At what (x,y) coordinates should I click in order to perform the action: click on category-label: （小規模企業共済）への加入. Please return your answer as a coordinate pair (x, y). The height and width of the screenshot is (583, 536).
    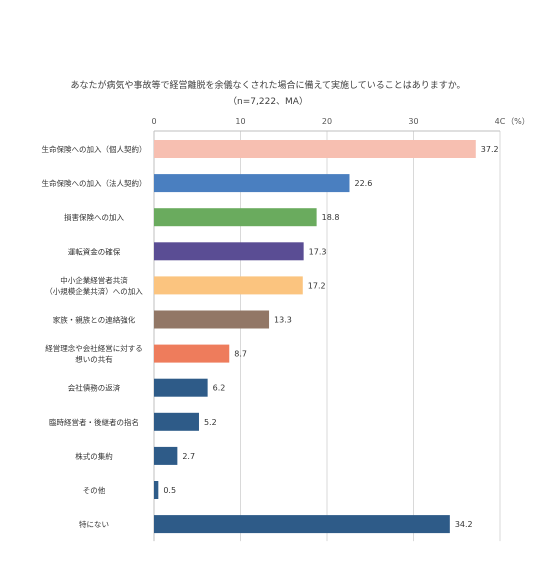
    Looking at the image, I should click on (94, 291).